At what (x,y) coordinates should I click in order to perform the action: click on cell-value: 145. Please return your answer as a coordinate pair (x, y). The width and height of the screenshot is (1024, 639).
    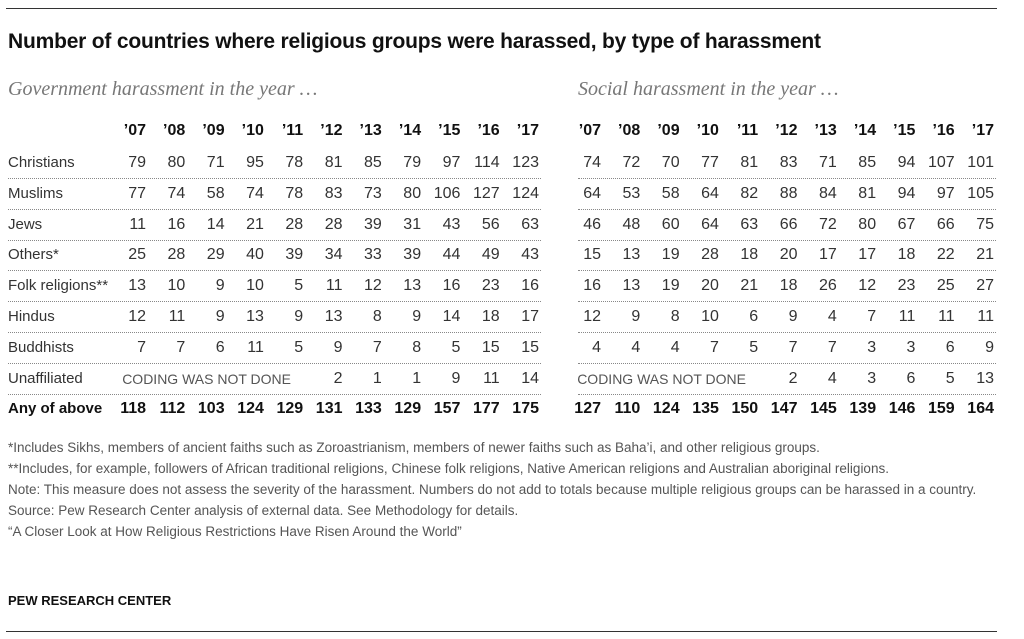
    Looking at the image, I should click on (823, 409).